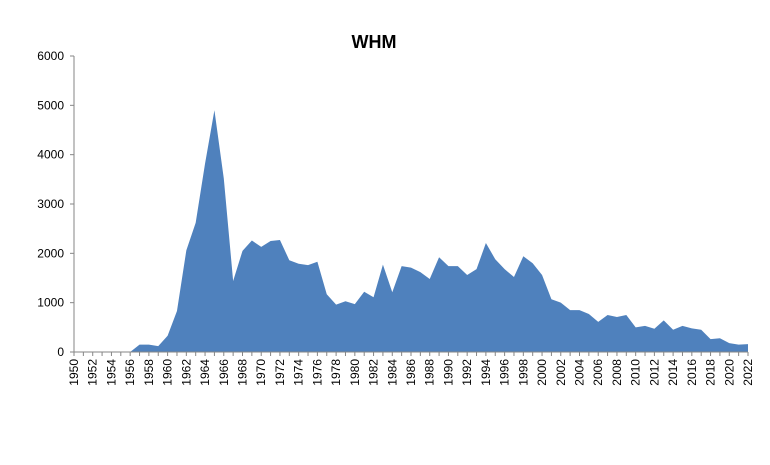 The width and height of the screenshot is (770, 465). Describe the element at coordinates (186, 372) in the screenshot. I see `x-tick-label: 1962` at that location.